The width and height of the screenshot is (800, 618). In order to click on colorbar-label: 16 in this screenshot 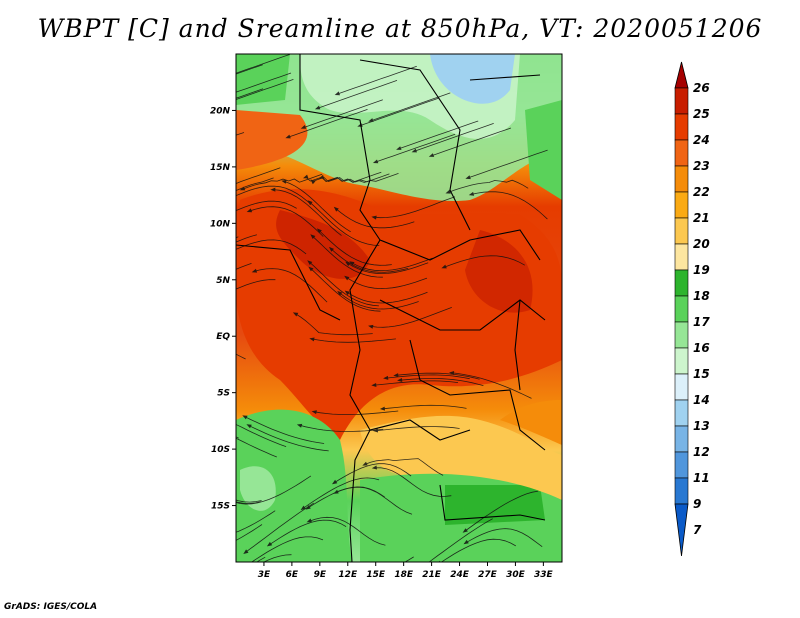, I will do `click(701, 348)`.